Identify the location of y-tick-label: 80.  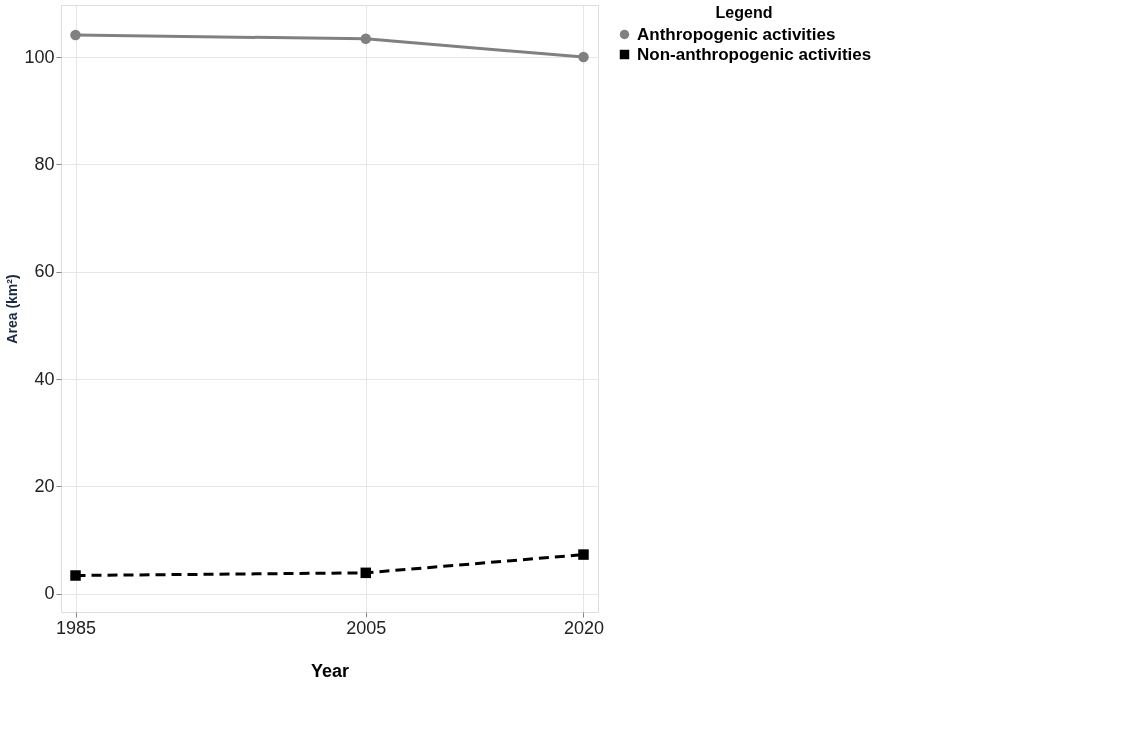
(44, 163).